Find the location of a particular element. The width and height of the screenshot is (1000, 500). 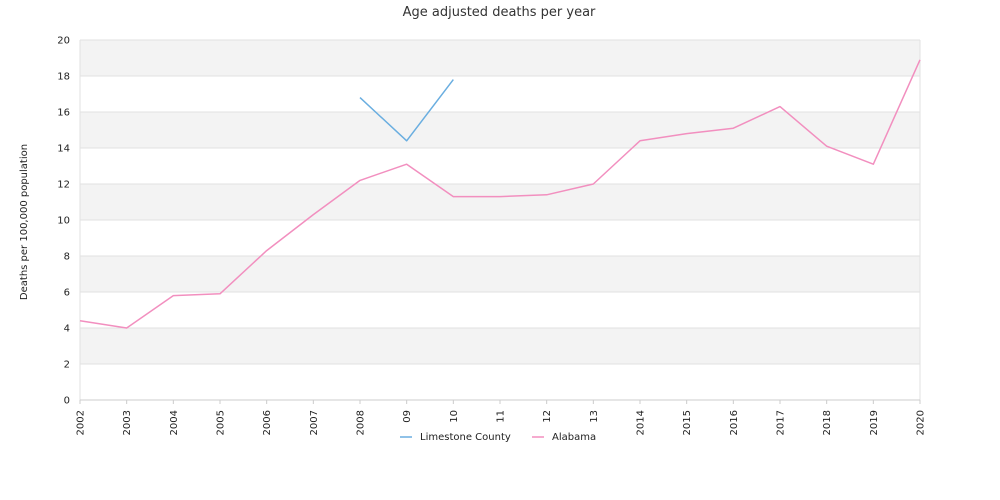

x-tick-label: 2017 is located at coordinates (781, 422).